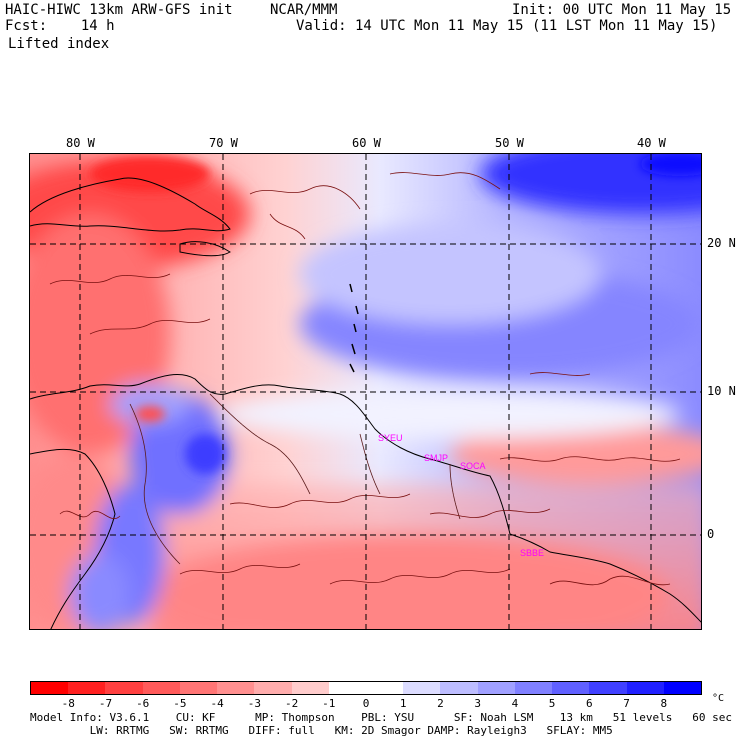 Image resolution: width=740 pixels, height=740 pixels. I want to click on color-scale-tick: 6, so click(589, 703).